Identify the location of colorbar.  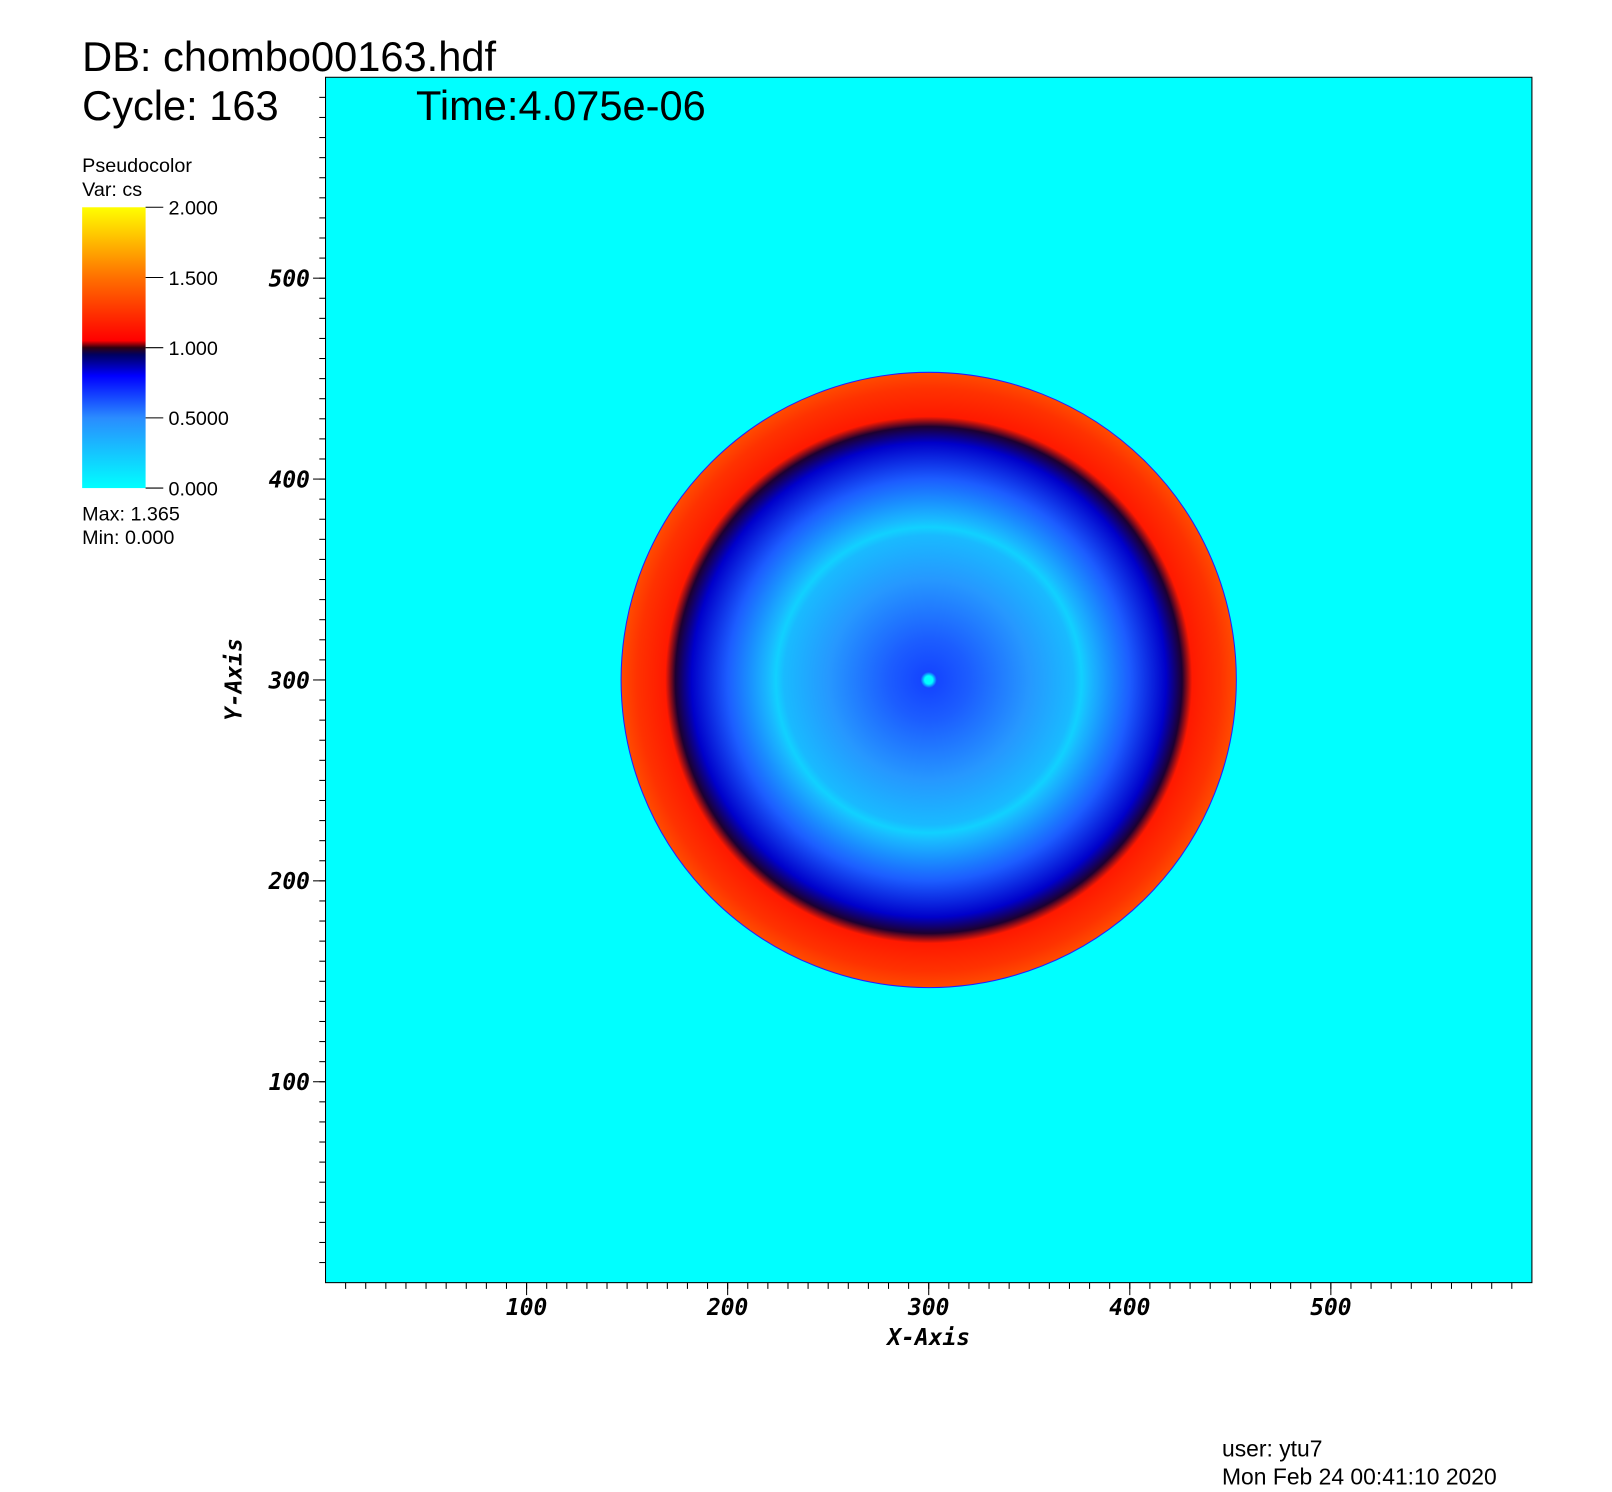
(114, 348).